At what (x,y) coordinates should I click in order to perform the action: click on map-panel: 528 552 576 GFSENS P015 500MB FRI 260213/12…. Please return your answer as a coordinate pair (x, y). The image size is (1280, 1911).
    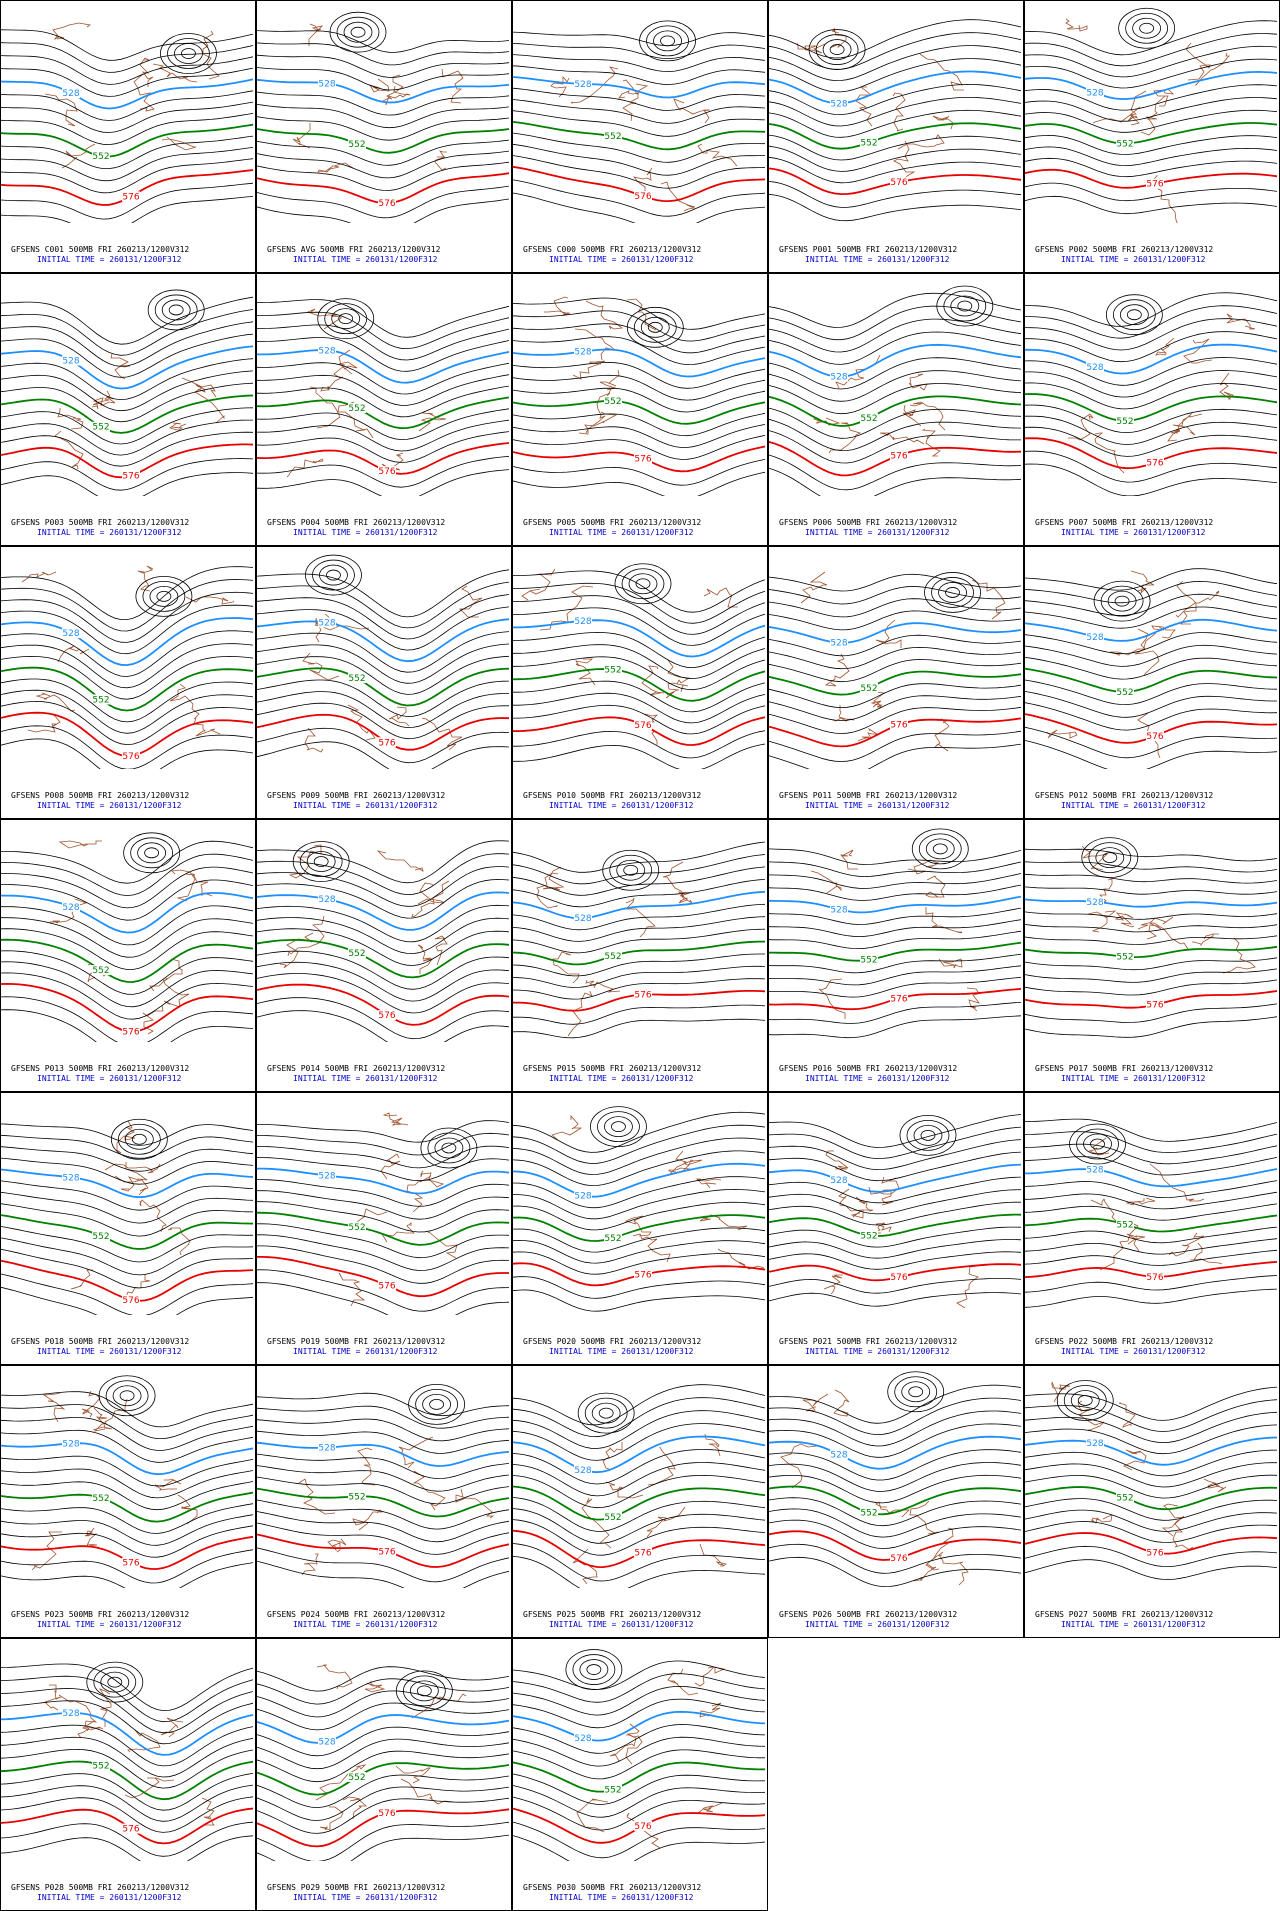
    Looking at the image, I should click on (640, 955).